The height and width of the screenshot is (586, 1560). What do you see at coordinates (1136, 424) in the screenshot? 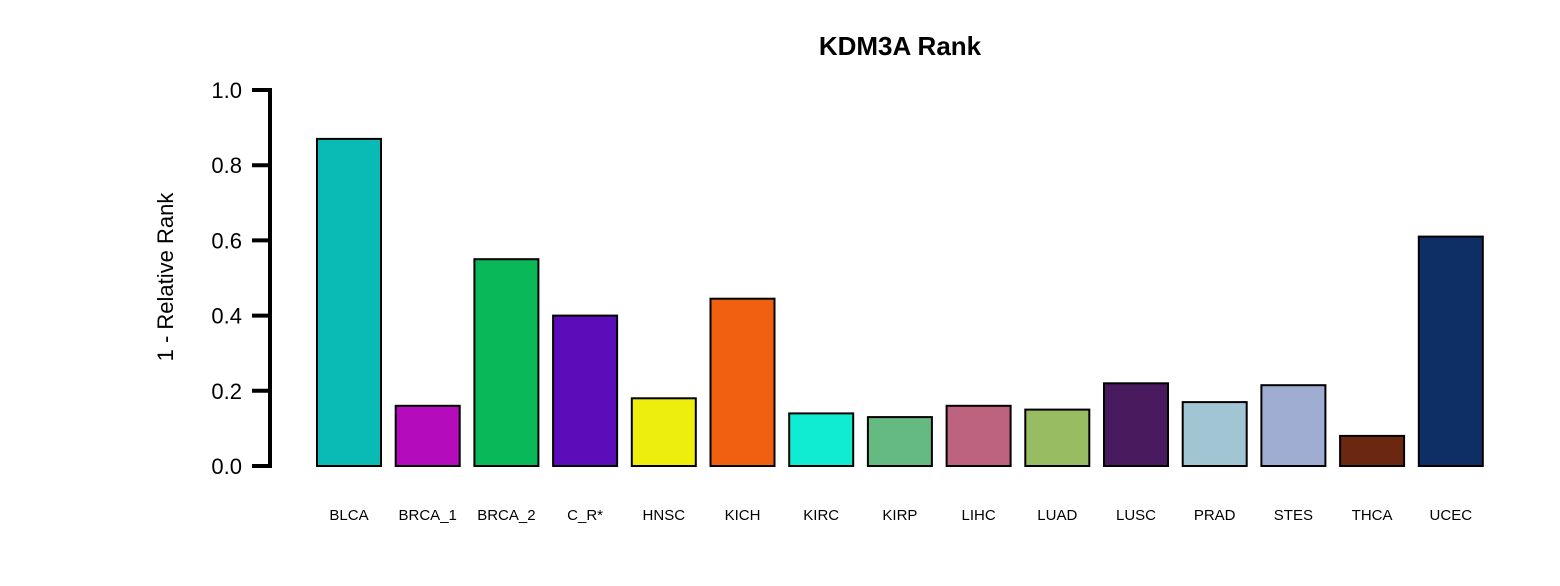
I see `bar-lusc` at bounding box center [1136, 424].